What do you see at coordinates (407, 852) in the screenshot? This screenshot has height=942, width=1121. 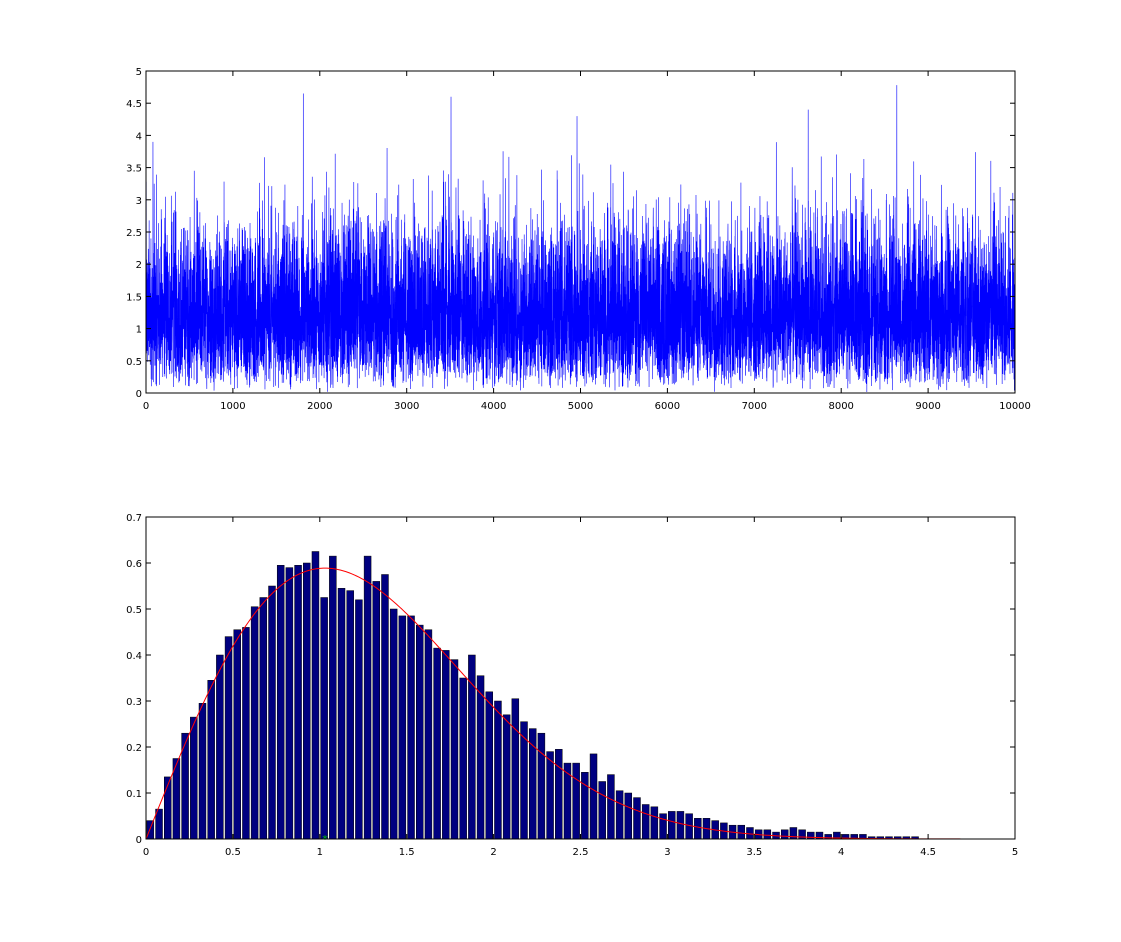 I see `hist-x-tick-label: 1.5` at bounding box center [407, 852].